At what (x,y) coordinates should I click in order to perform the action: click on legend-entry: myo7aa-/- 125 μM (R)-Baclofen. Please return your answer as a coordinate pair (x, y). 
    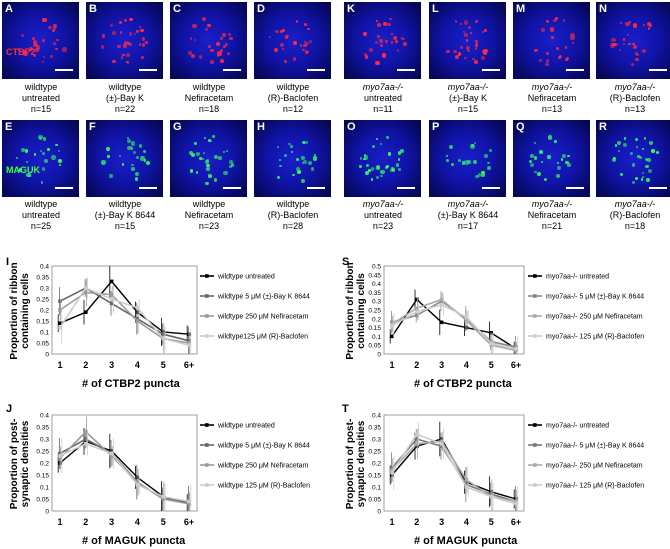
    Looking at the image, I should click on (595, 486).